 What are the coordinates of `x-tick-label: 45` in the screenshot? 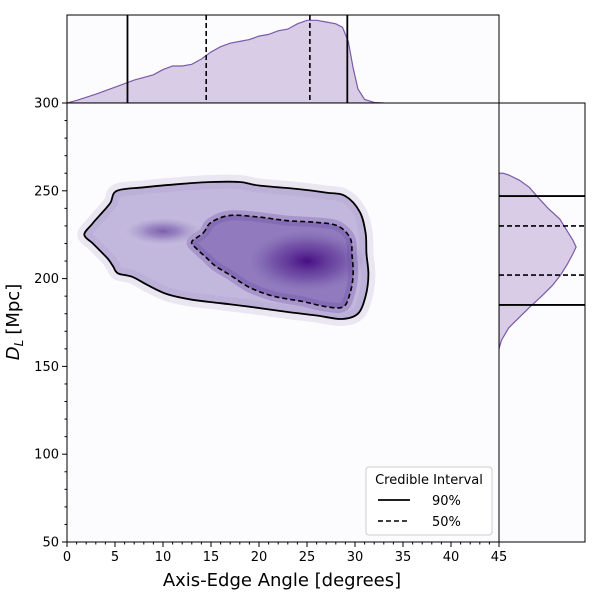 It's located at (499, 557).